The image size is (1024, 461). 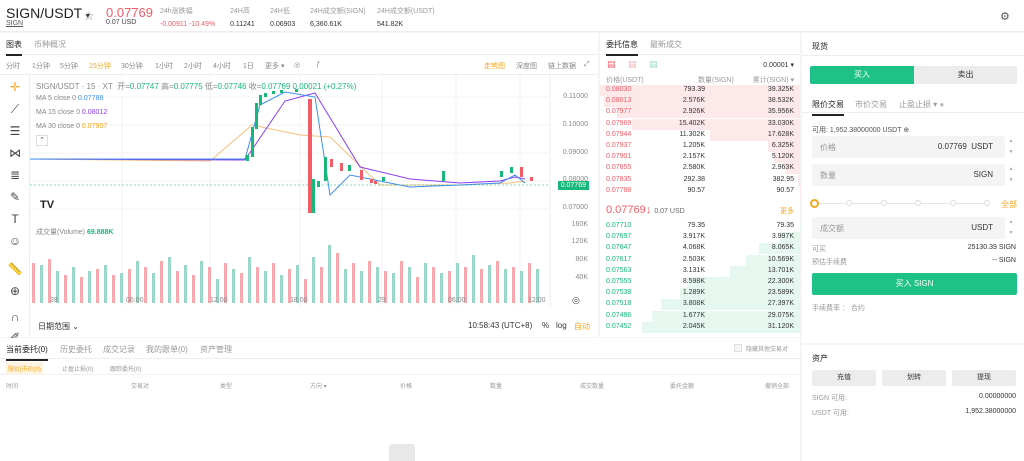 What do you see at coordinates (13, 66) in the screenshot?
I see `tf-line: 分时` at bounding box center [13, 66].